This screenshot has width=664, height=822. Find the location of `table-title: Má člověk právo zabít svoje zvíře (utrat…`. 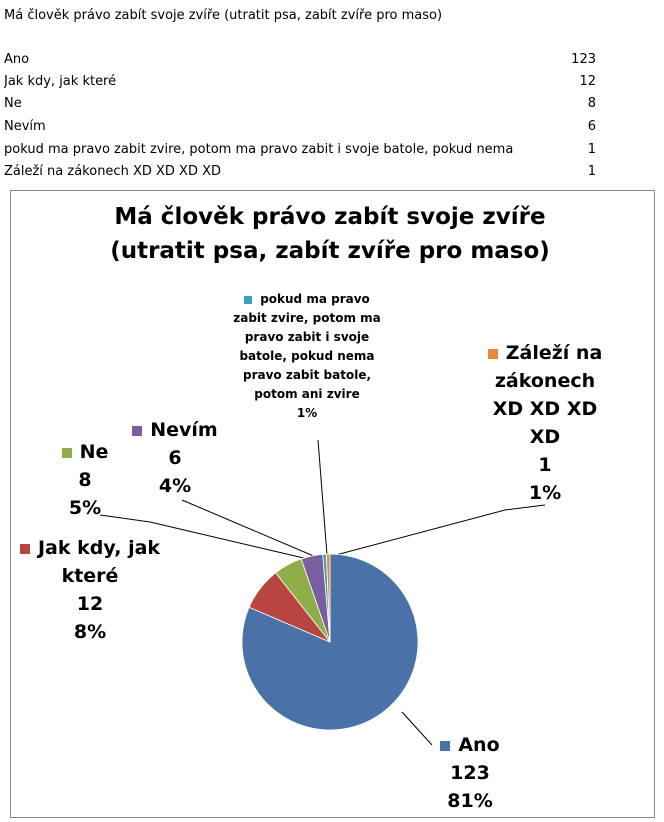

table-title: Má člověk právo zabít svoje zvíře (utrat… is located at coordinates (223, 15).